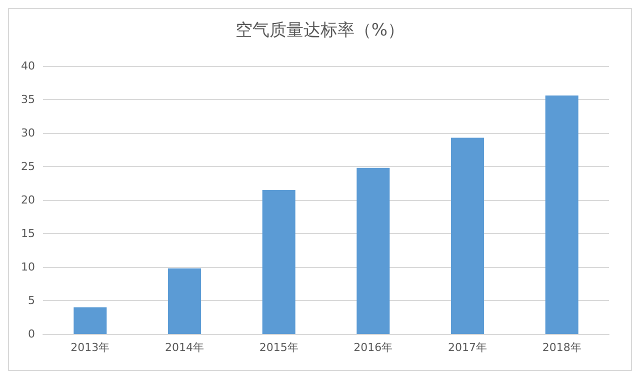 This screenshot has width=640, height=377. I want to click on x-tick-label: 2015年, so click(278, 347).